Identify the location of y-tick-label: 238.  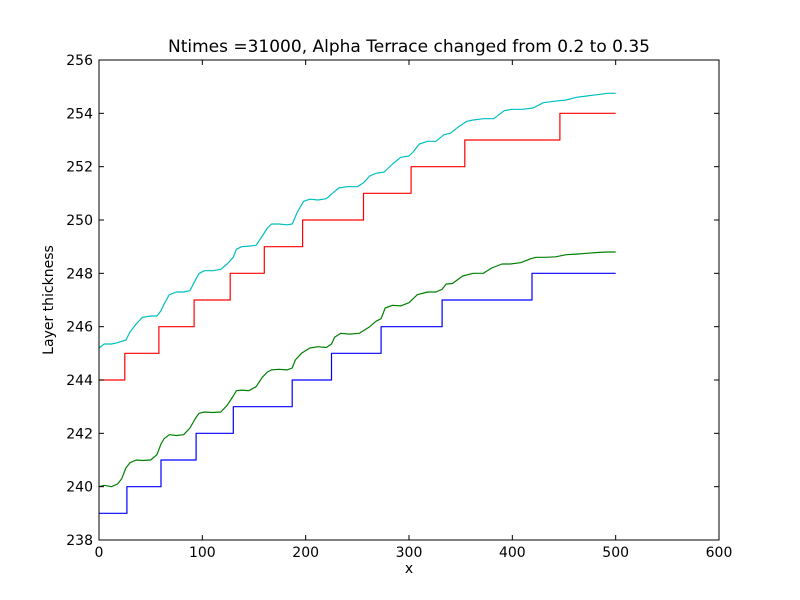
(79, 541).